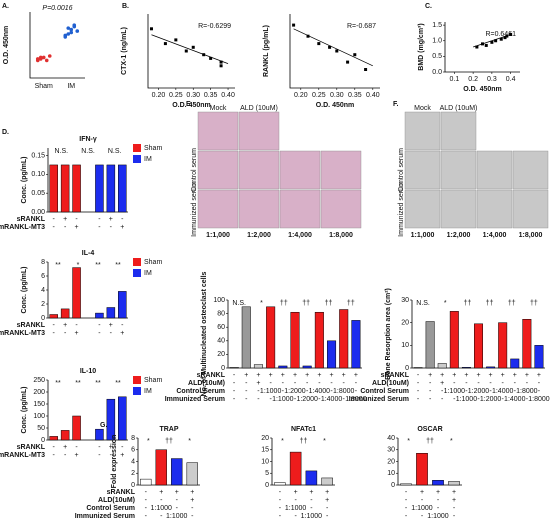 This screenshot has width=560, height=527. I want to click on y-tick-label: 50, so click(41, 428).